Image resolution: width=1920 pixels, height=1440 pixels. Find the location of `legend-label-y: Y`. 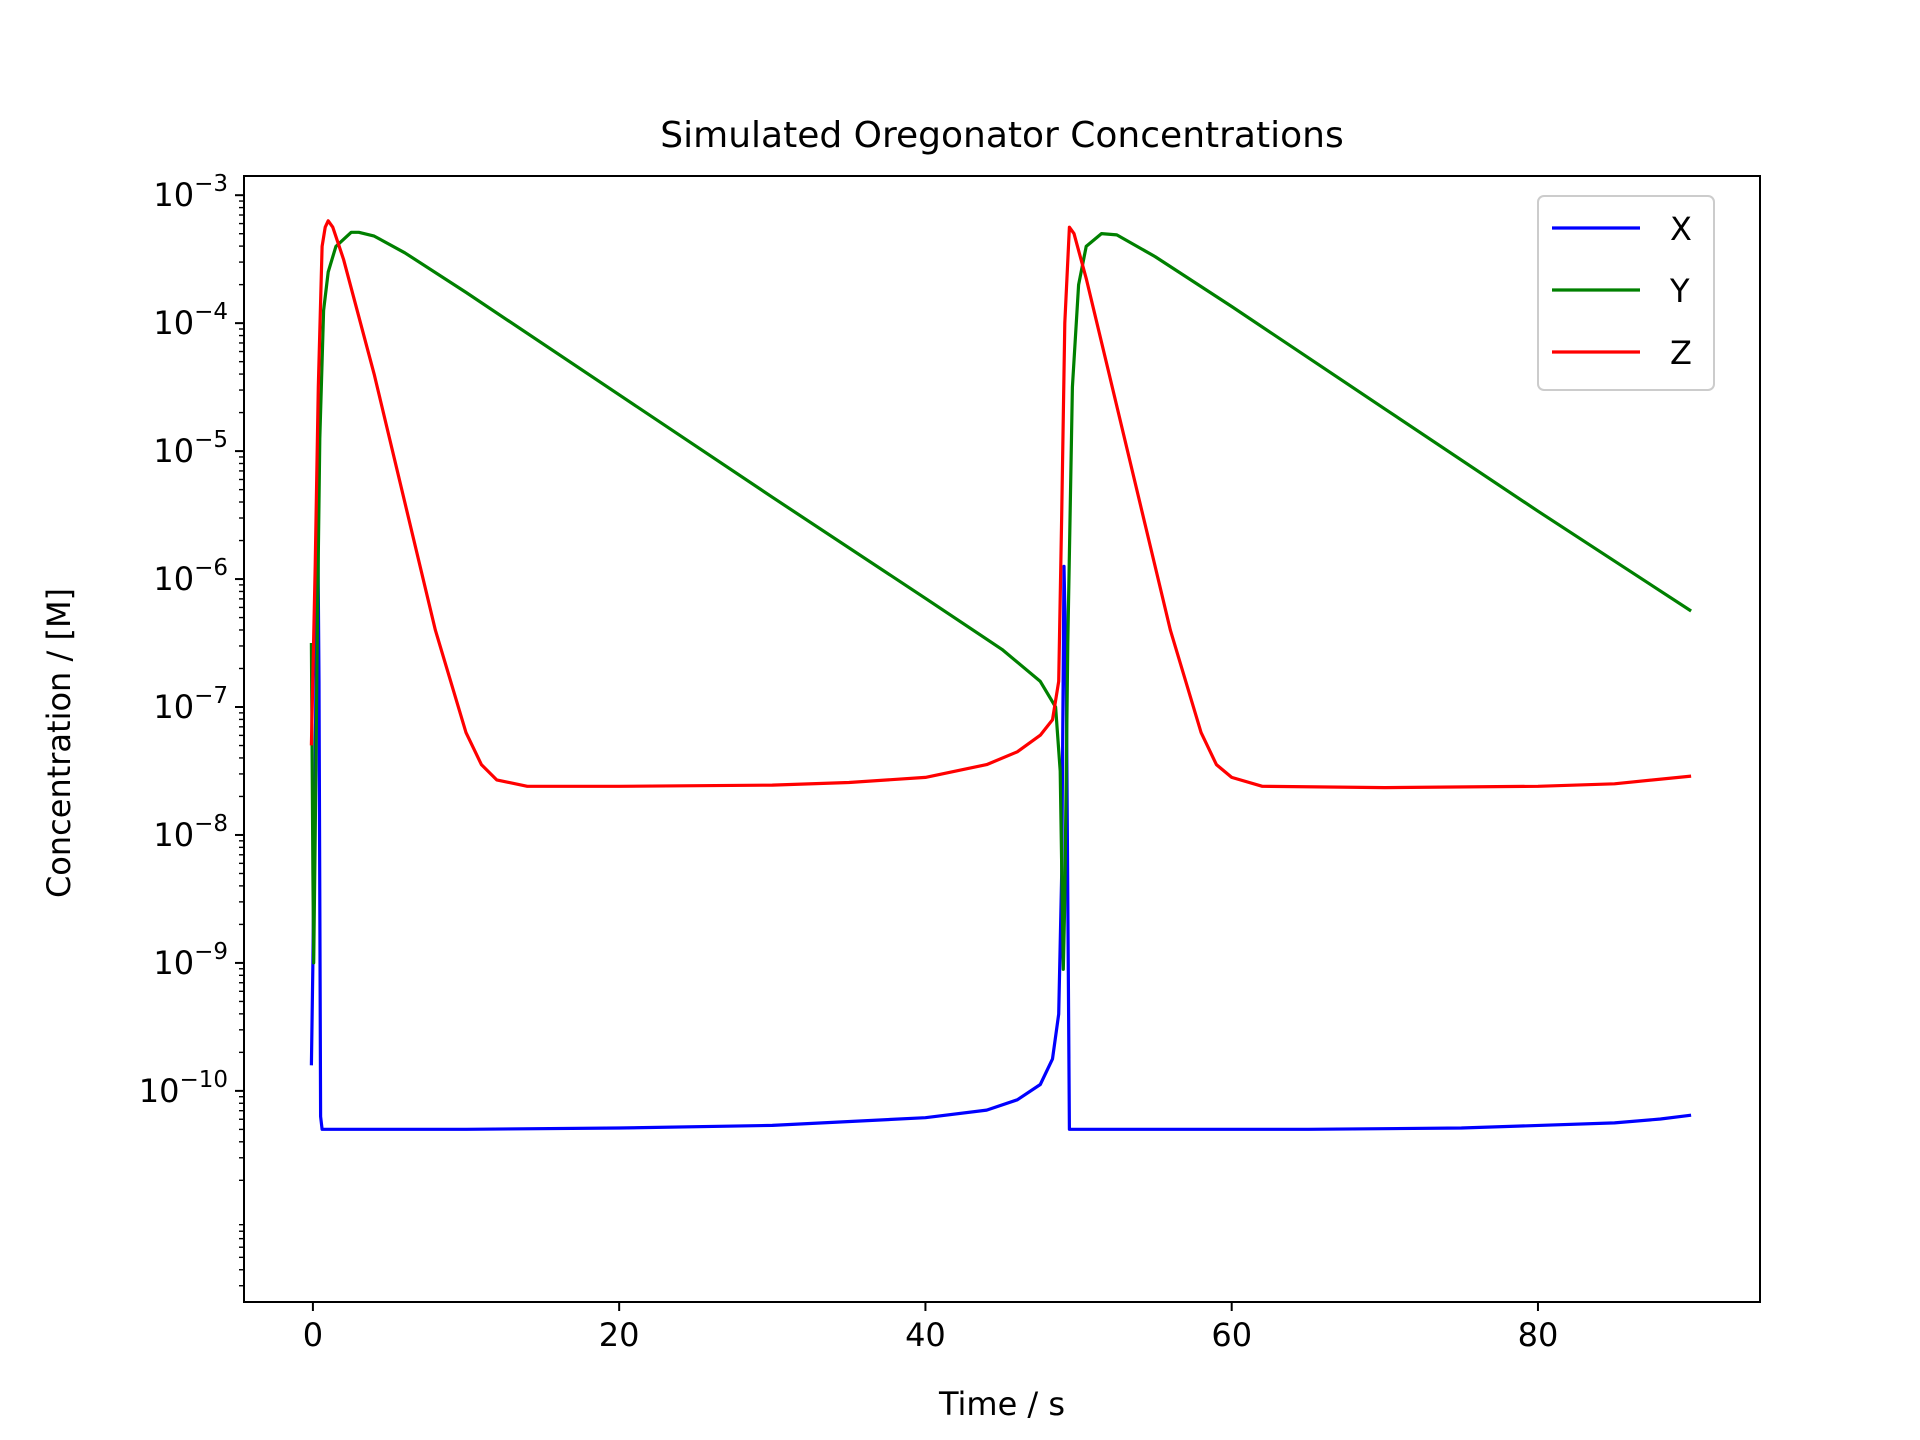

legend-label-y: Y is located at coordinates (1679, 291).